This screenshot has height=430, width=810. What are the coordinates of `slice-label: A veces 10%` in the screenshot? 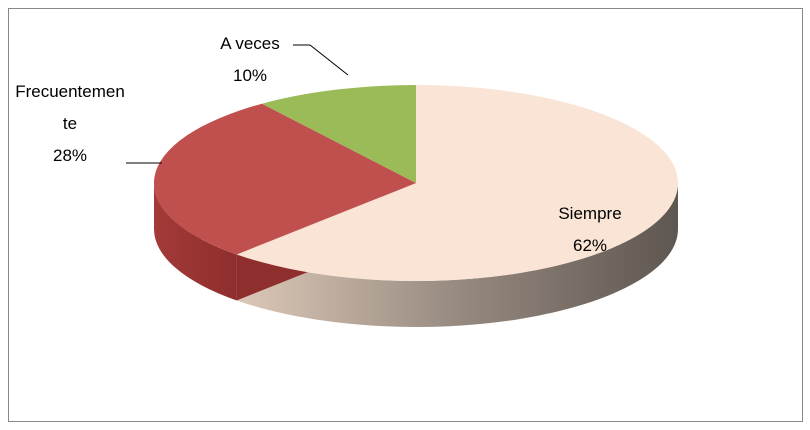 It's located at (250, 60).